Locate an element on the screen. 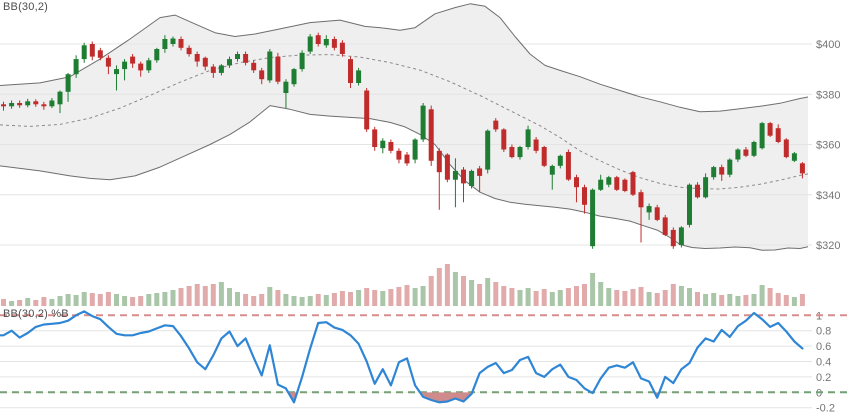 This screenshot has width=847, height=413. pctb-axis-label: 0.6 is located at coordinates (823, 347).